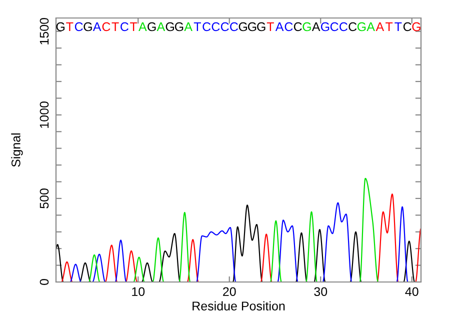 The height and width of the screenshot is (320, 450). Describe the element at coordinates (44, 114) in the screenshot. I see `y-tick-label: 1000` at that location.